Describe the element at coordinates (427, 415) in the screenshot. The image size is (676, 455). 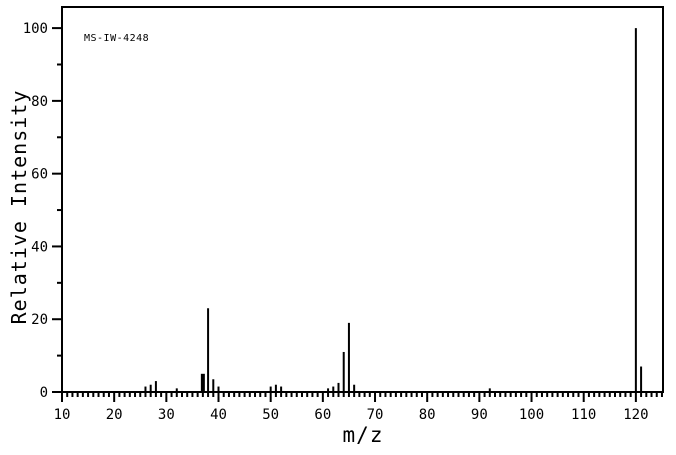
I see `x-tick-label: 80` at that location.